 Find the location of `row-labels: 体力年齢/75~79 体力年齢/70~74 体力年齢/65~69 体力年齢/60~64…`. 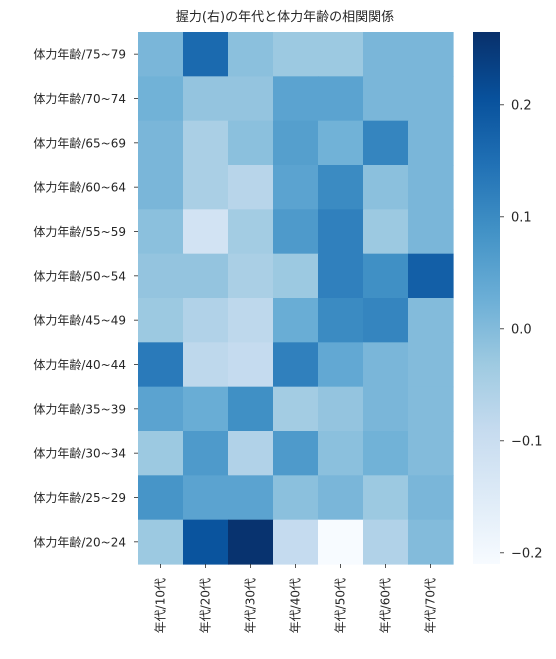

row-labels: 体力年齢/75~79 体力年齢/70~74 体力年齢/65~69 体力年齢/60~64… is located at coordinates (85, 298).